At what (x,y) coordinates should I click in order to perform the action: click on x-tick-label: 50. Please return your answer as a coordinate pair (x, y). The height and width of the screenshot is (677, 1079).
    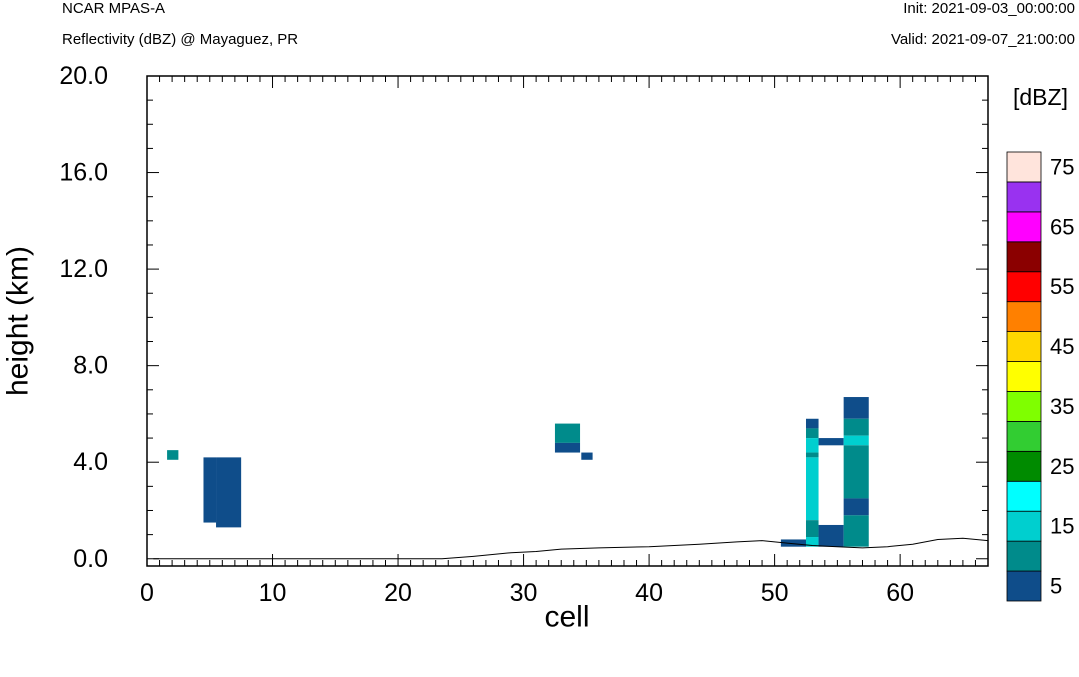
    Looking at the image, I should click on (775, 593).